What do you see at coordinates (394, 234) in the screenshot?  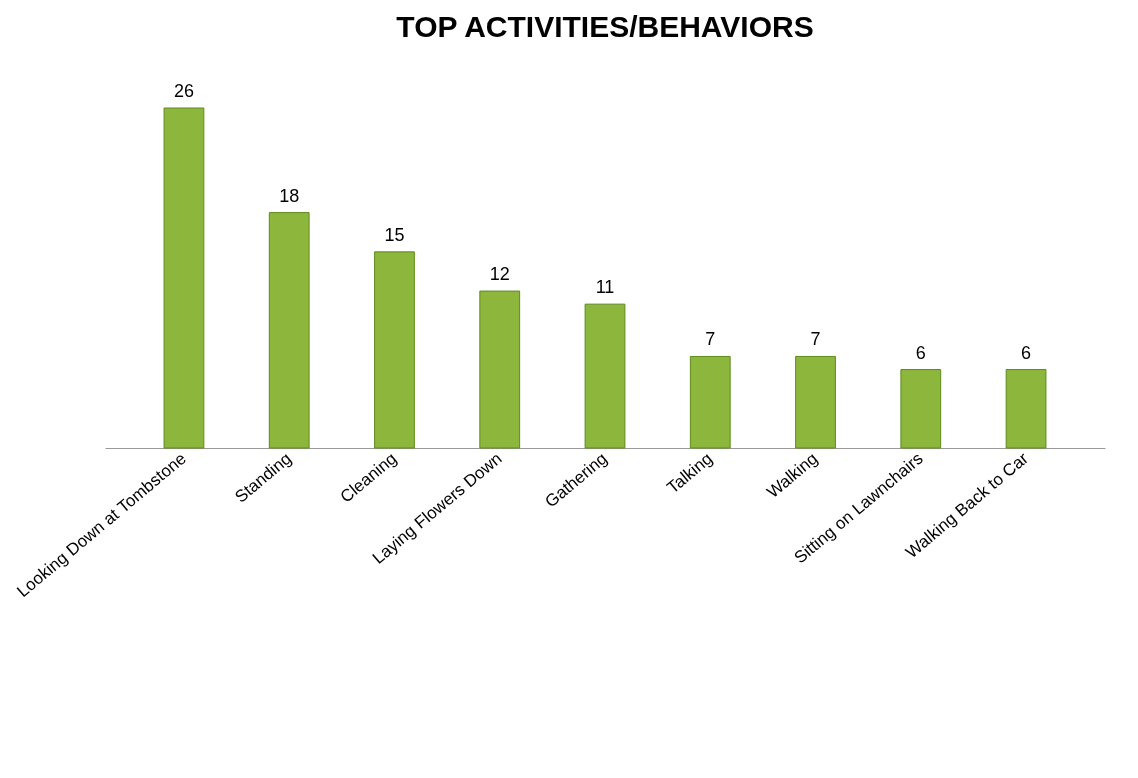 I see `data-label: 15` at bounding box center [394, 234].